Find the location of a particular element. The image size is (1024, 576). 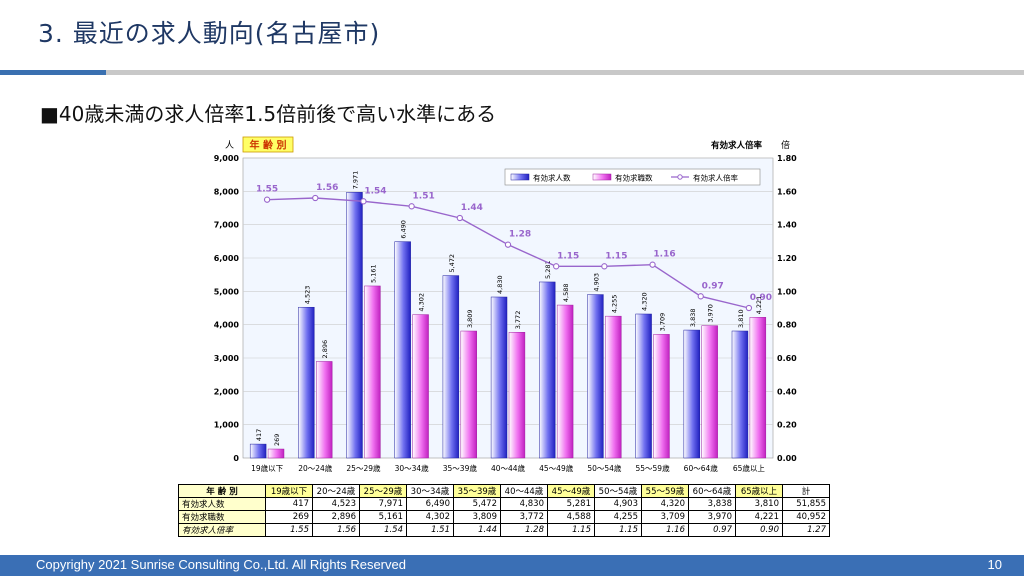

table-cell: 0.90 is located at coordinates (759, 530).